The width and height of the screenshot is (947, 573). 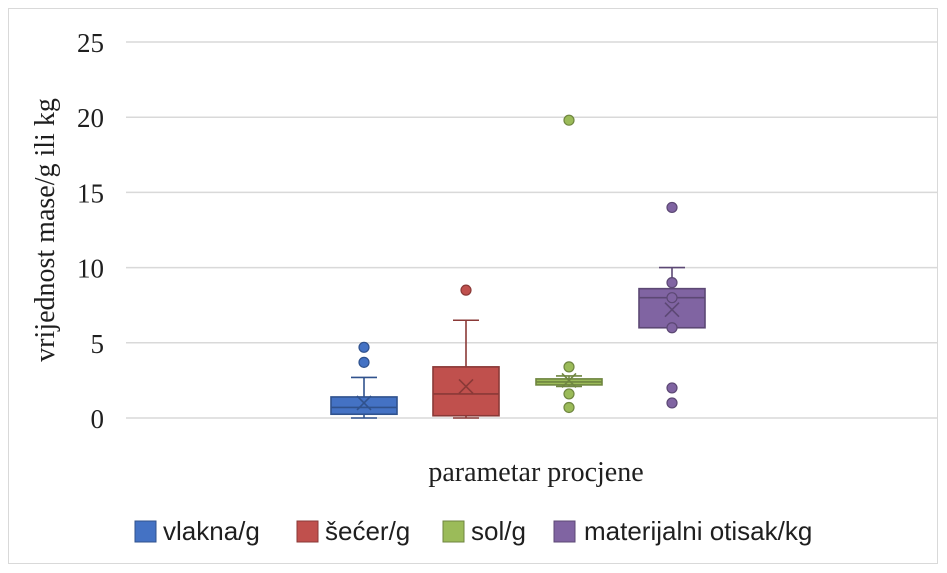 I want to click on y-tick-label-0: 0, so click(x=98, y=419).